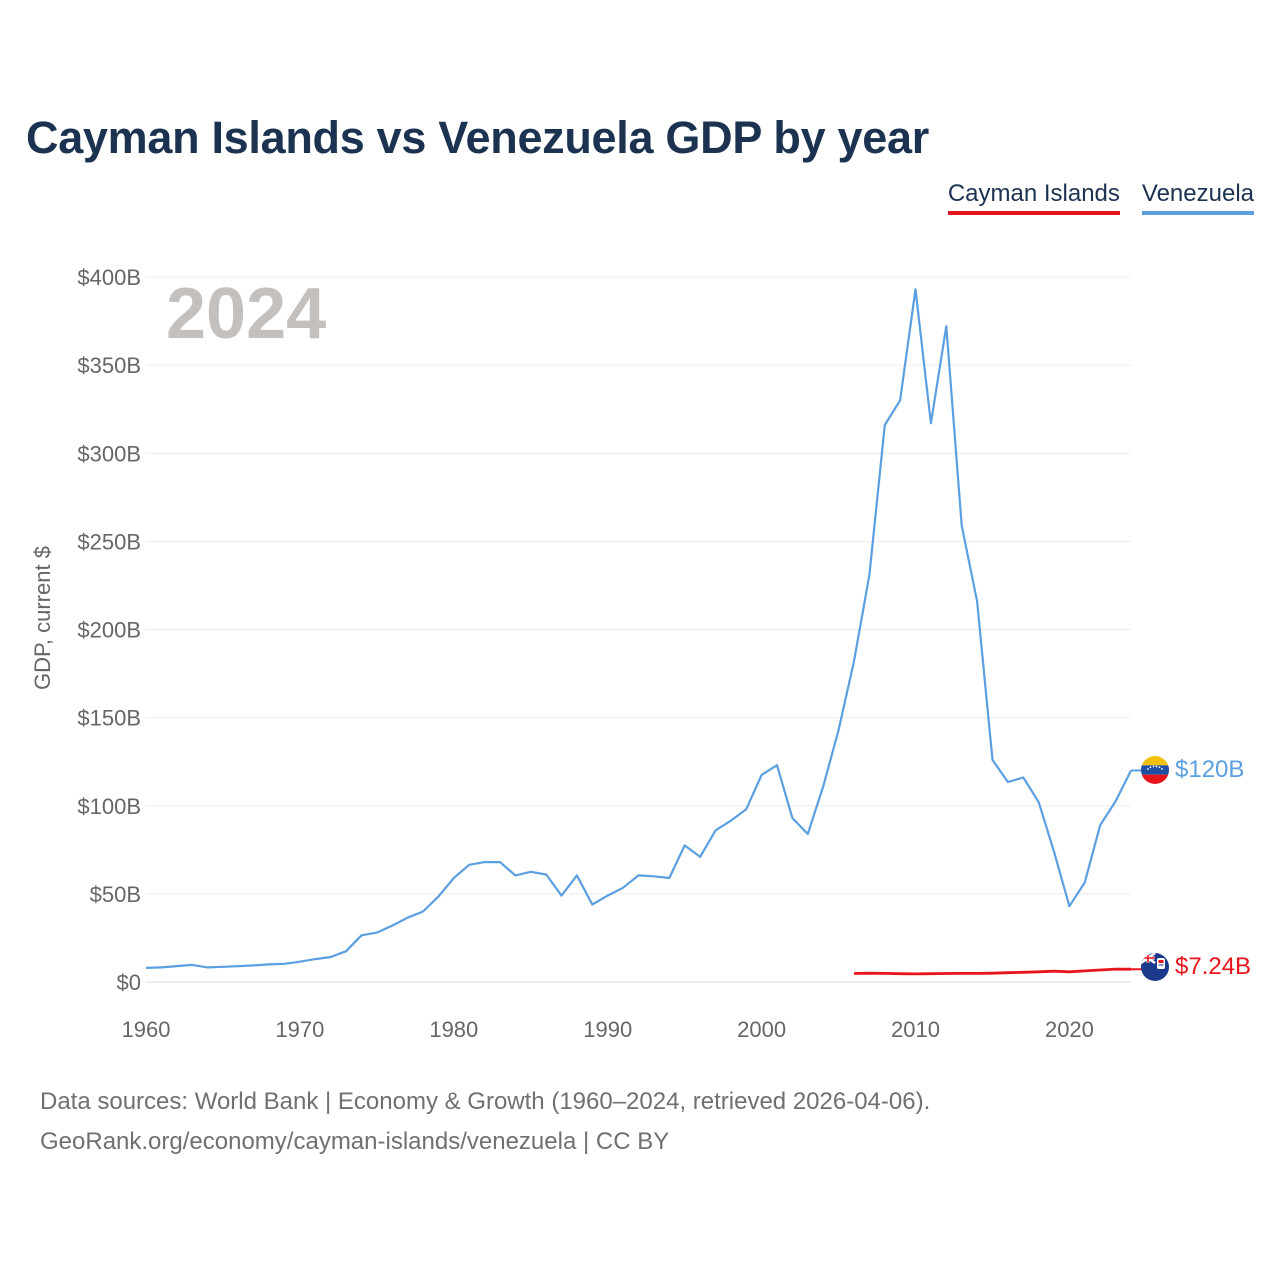 The image size is (1280, 1280). I want to click on venezuela-flag-icon, so click(1155, 770).